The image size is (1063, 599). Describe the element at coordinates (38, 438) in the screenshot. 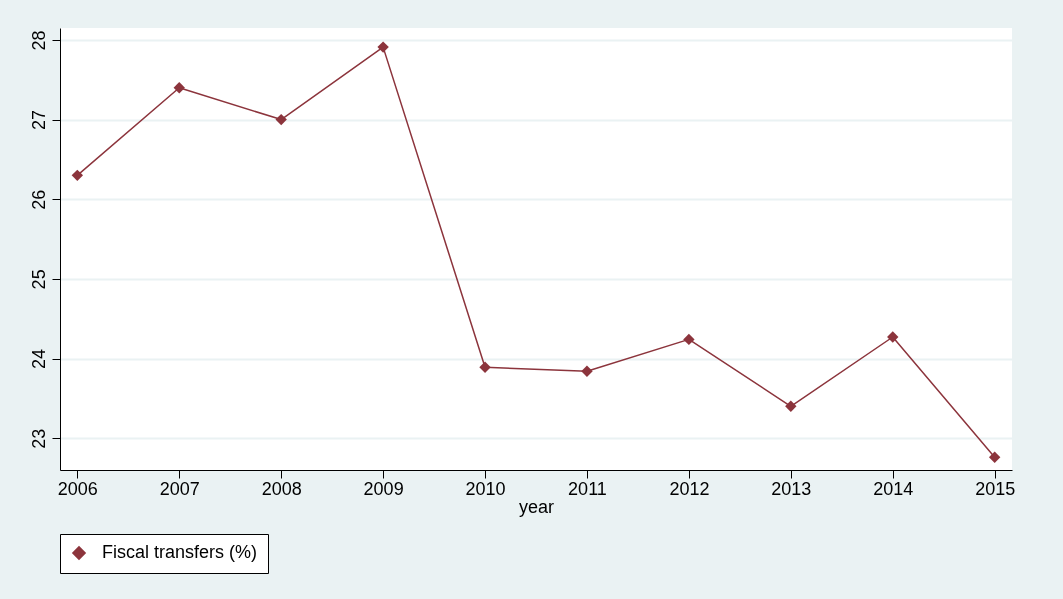

I see `y-tick-label: 23` at that location.